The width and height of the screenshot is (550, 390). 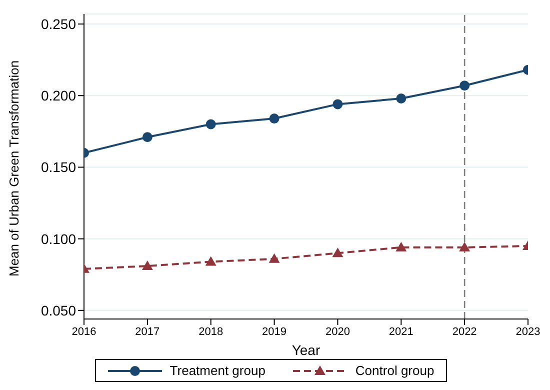 I want to click on legend-label: Treatment group, so click(x=218, y=370).